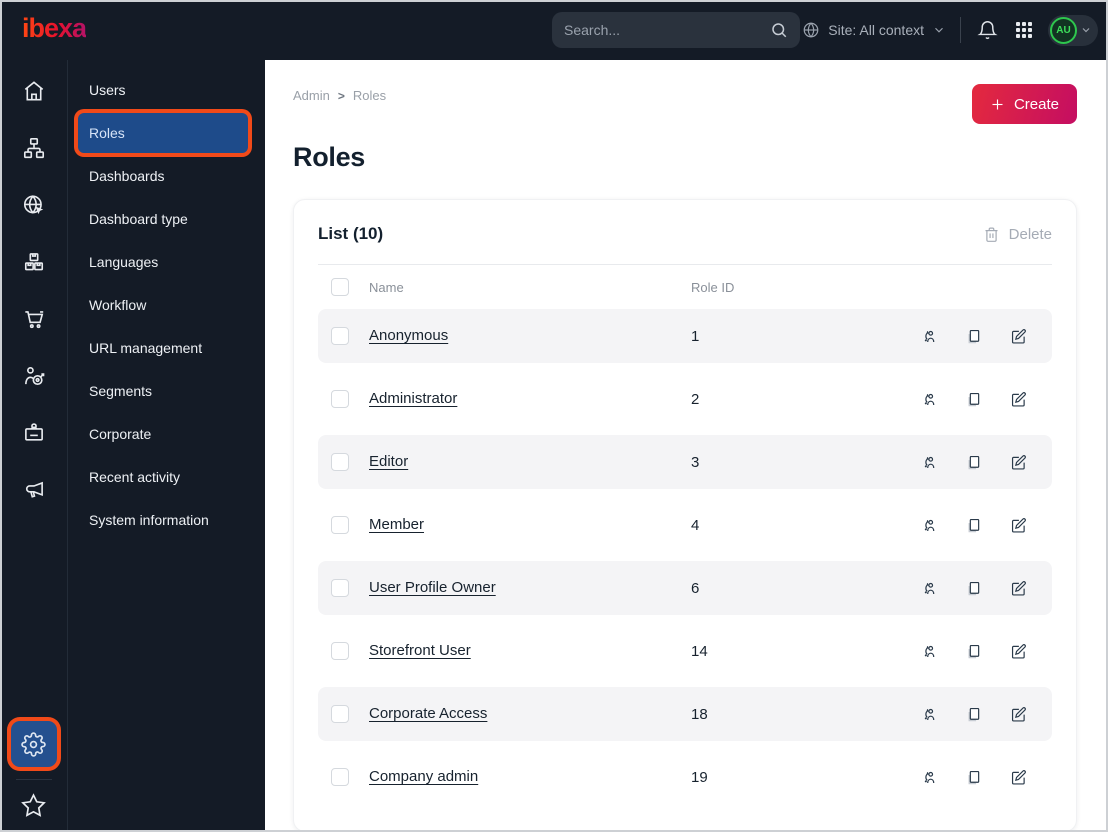 Image resolution: width=1108 pixels, height=832 pixels. Describe the element at coordinates (146, 348) in the screenshot. I see `sidebar-item-url-management: URL management` at that location.